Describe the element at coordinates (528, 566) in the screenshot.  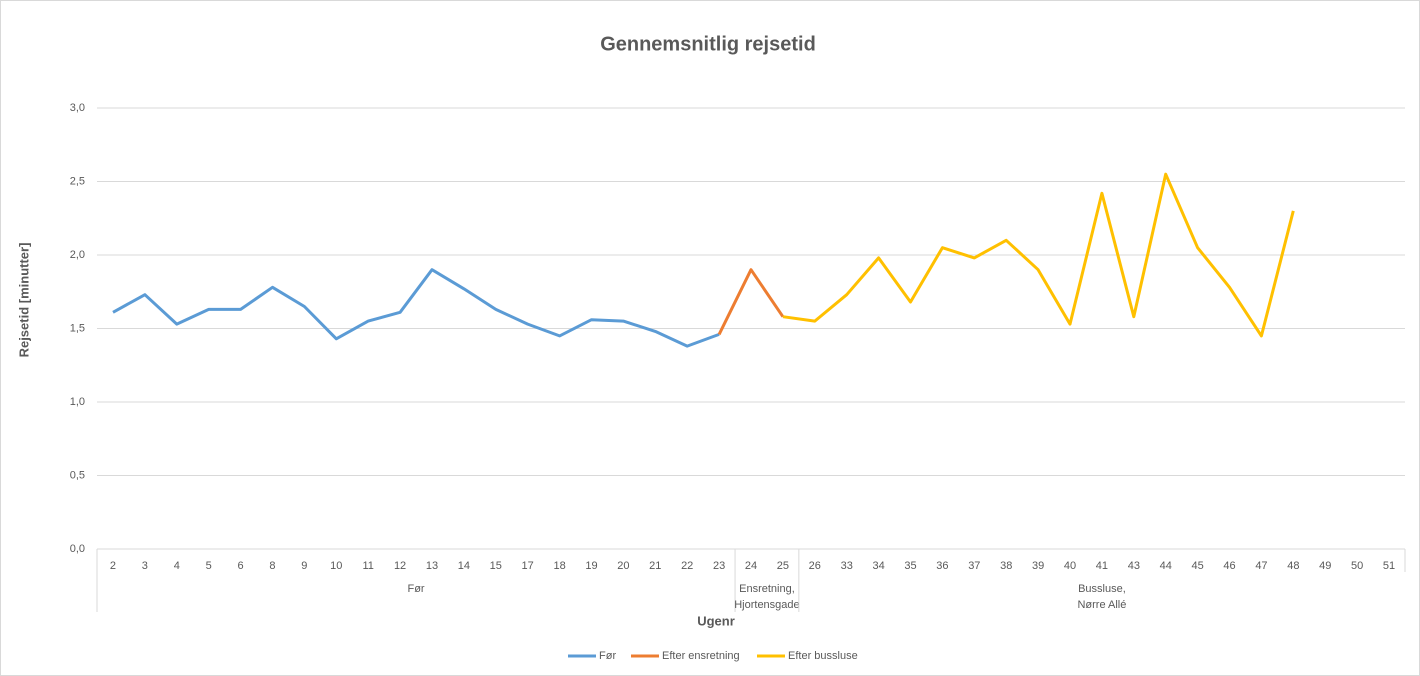
I see `x-tick-label: 17` at that location.